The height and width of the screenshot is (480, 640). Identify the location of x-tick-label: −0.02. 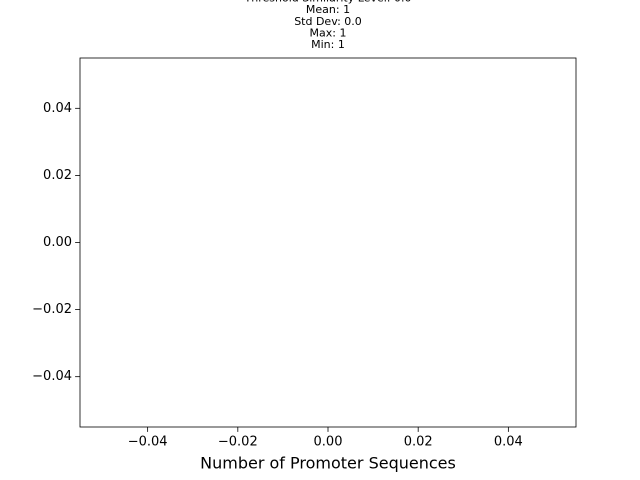
(238, 442).